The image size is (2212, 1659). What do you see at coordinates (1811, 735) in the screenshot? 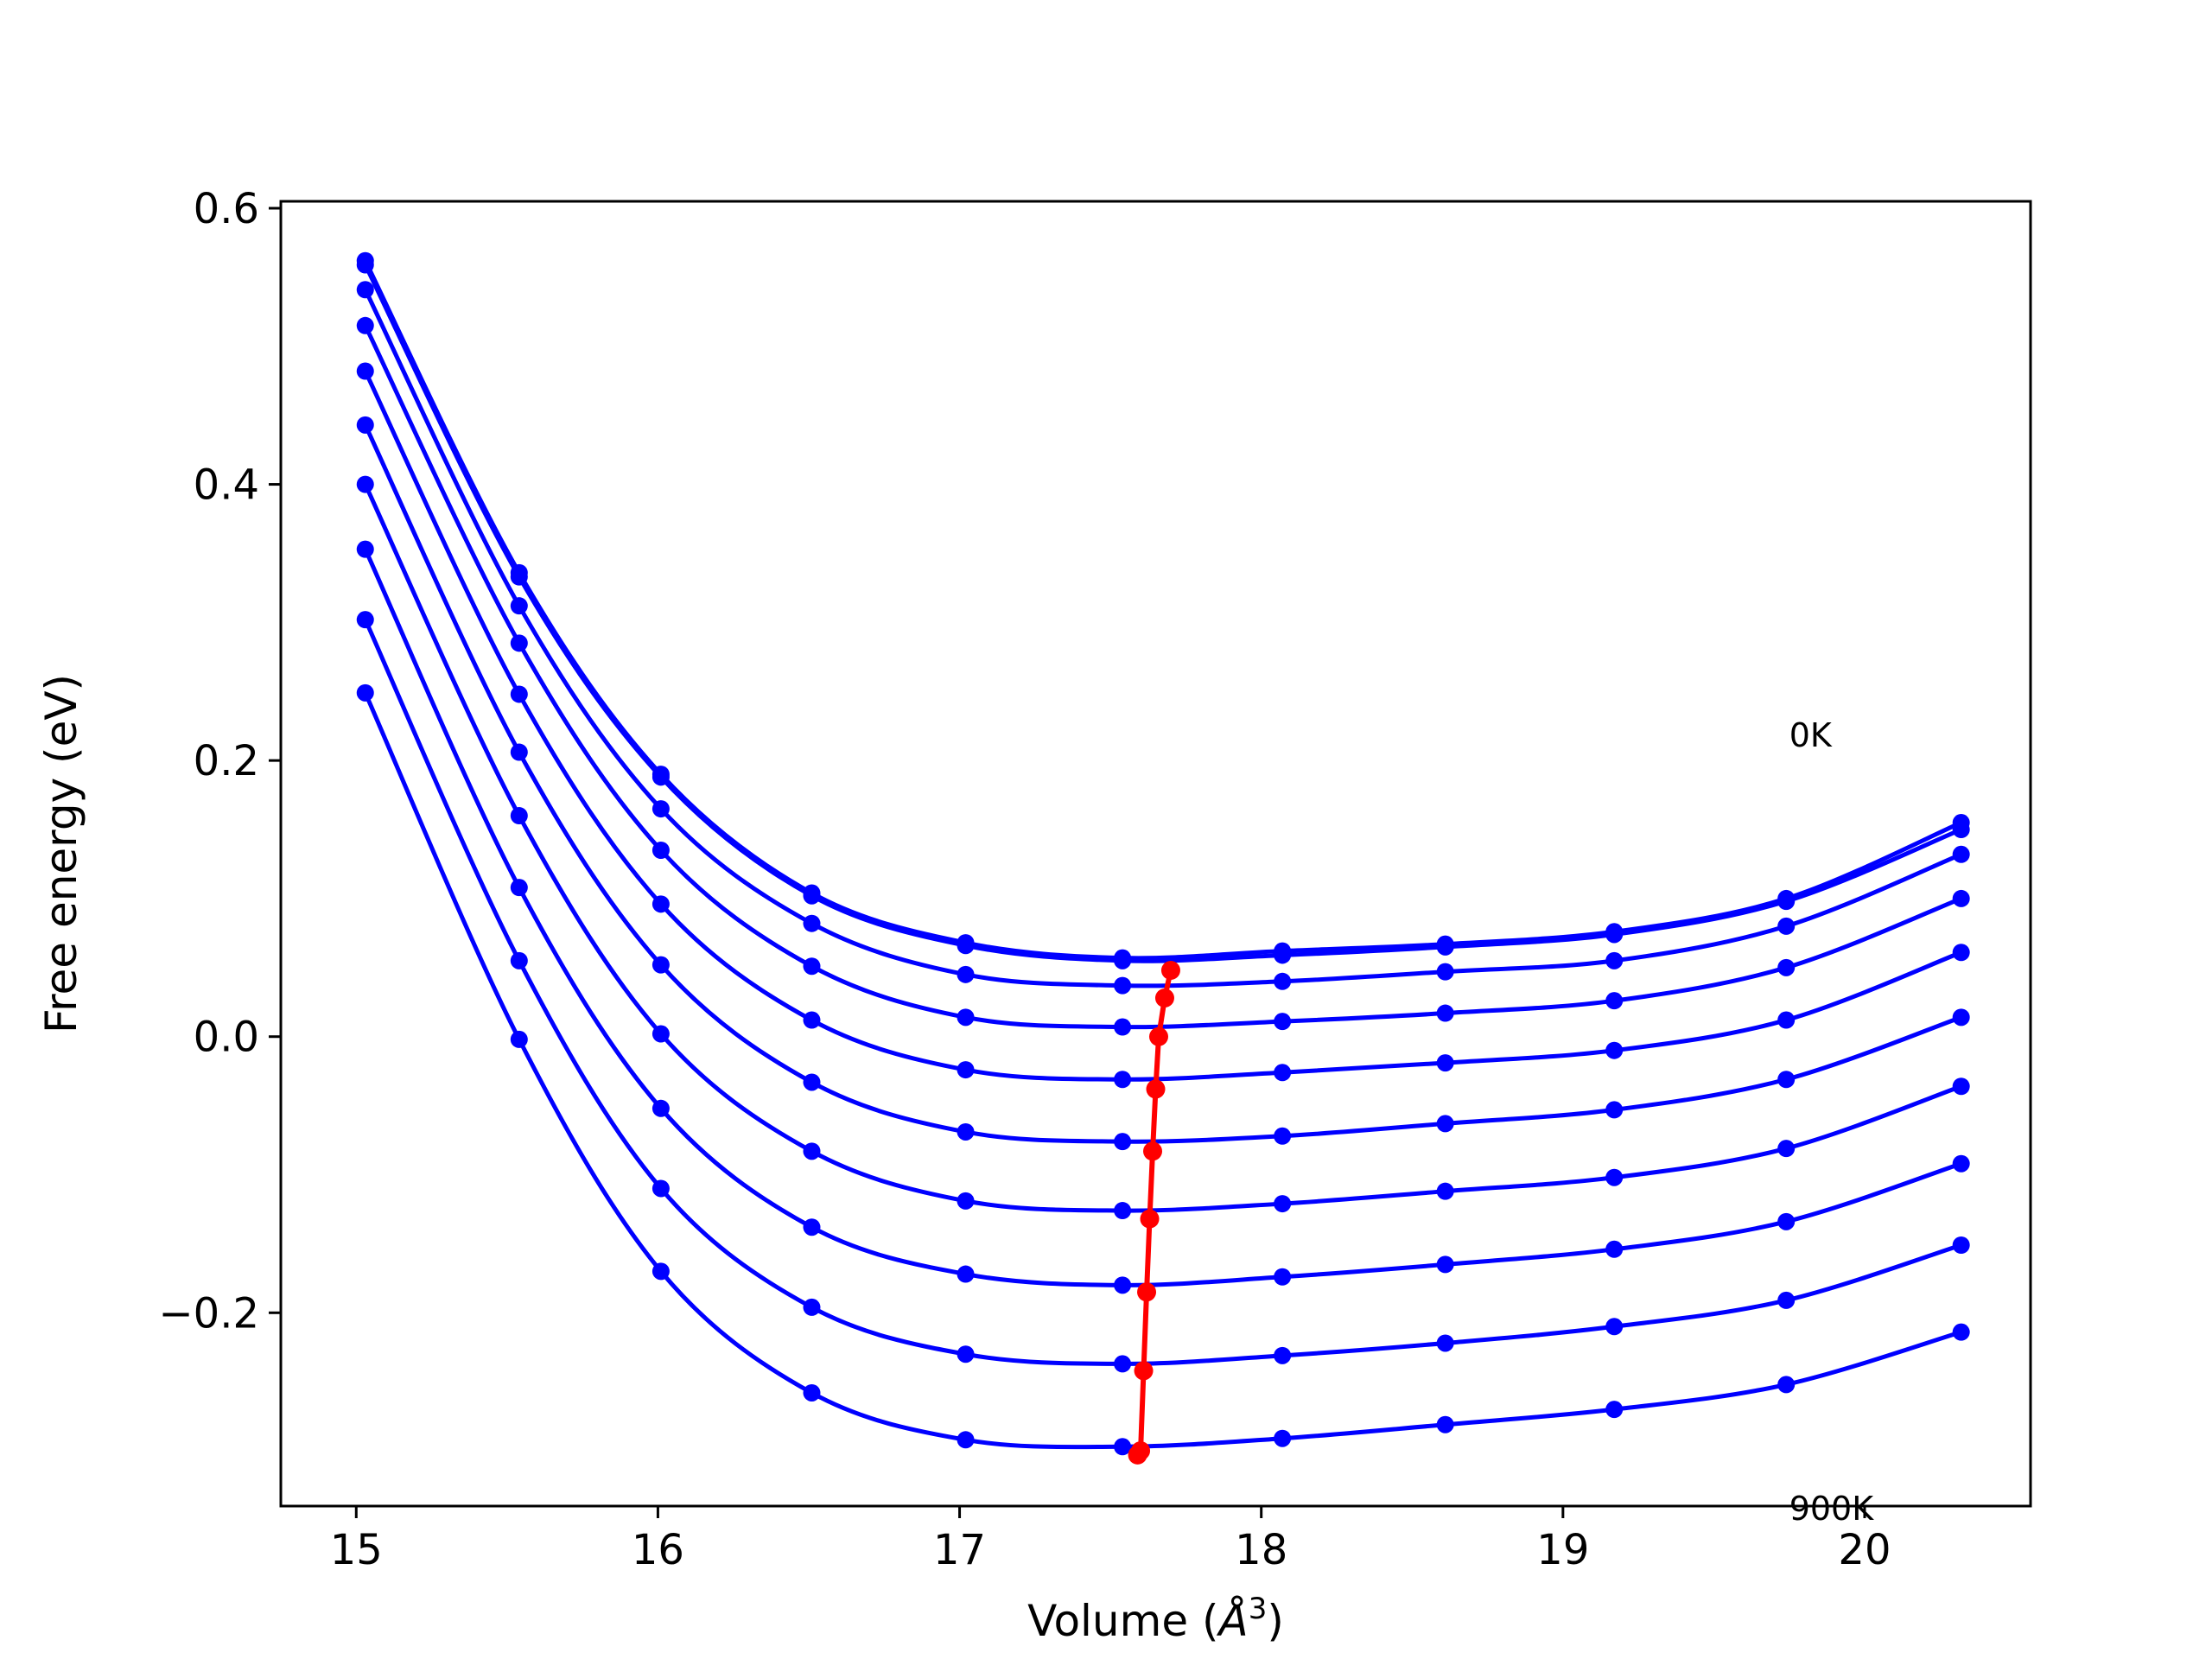
I see `annotation-label: 0K` at bounding box center [1811, 735].